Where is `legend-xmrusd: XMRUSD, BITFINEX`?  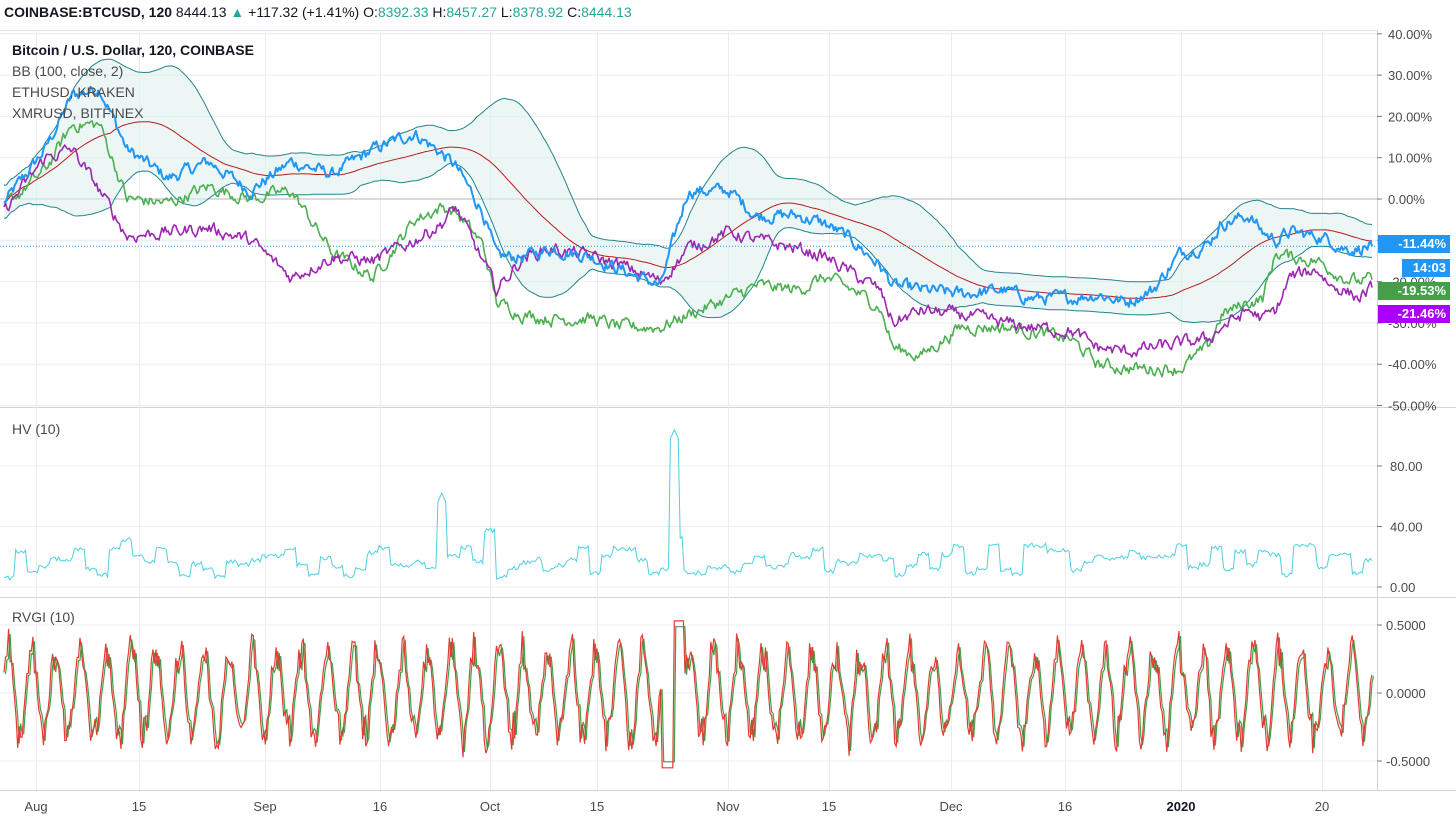 legend-xmrusd: XMRUSD, BITFINEX is located at coordinates (78, 113).